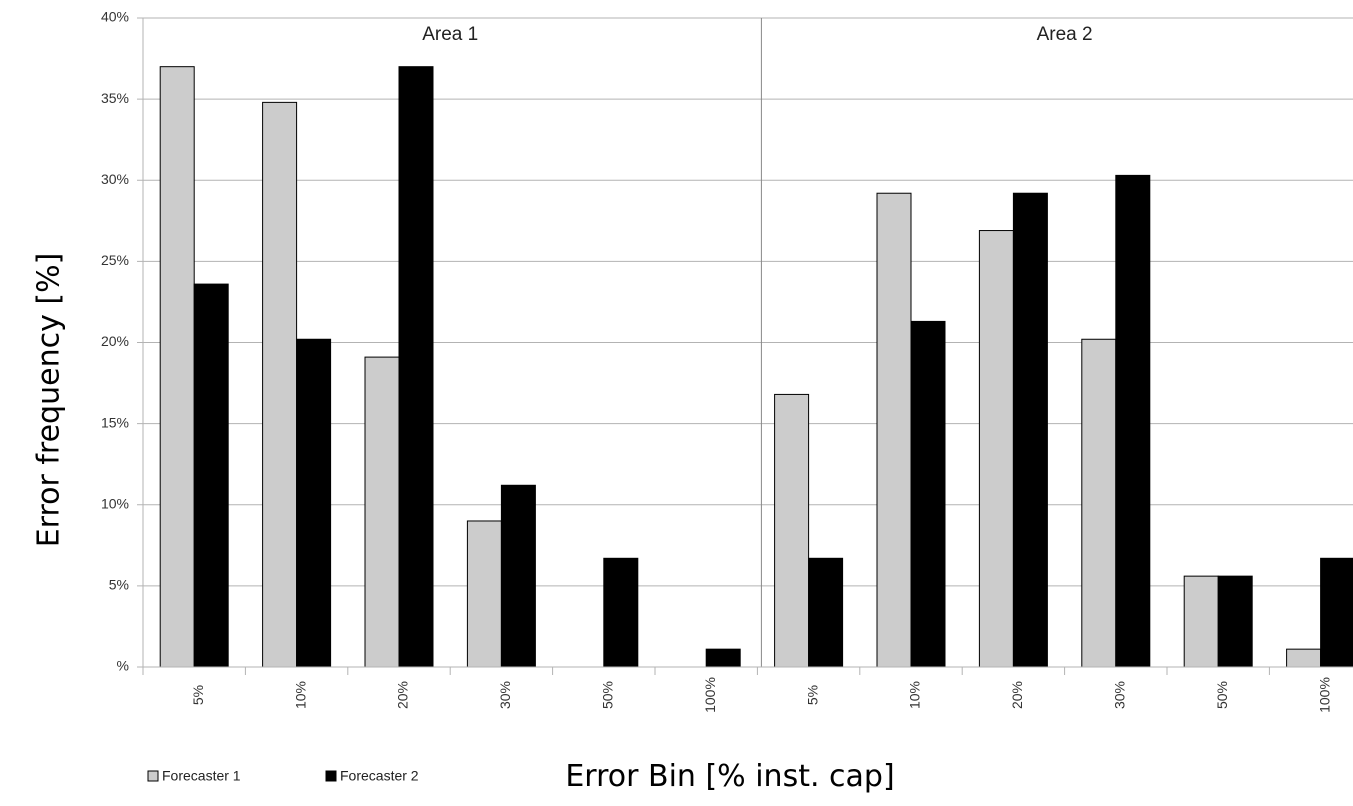 The image size is (1353, 806). I want to click on legend-label: Forecaster 1, so click(201, 776).